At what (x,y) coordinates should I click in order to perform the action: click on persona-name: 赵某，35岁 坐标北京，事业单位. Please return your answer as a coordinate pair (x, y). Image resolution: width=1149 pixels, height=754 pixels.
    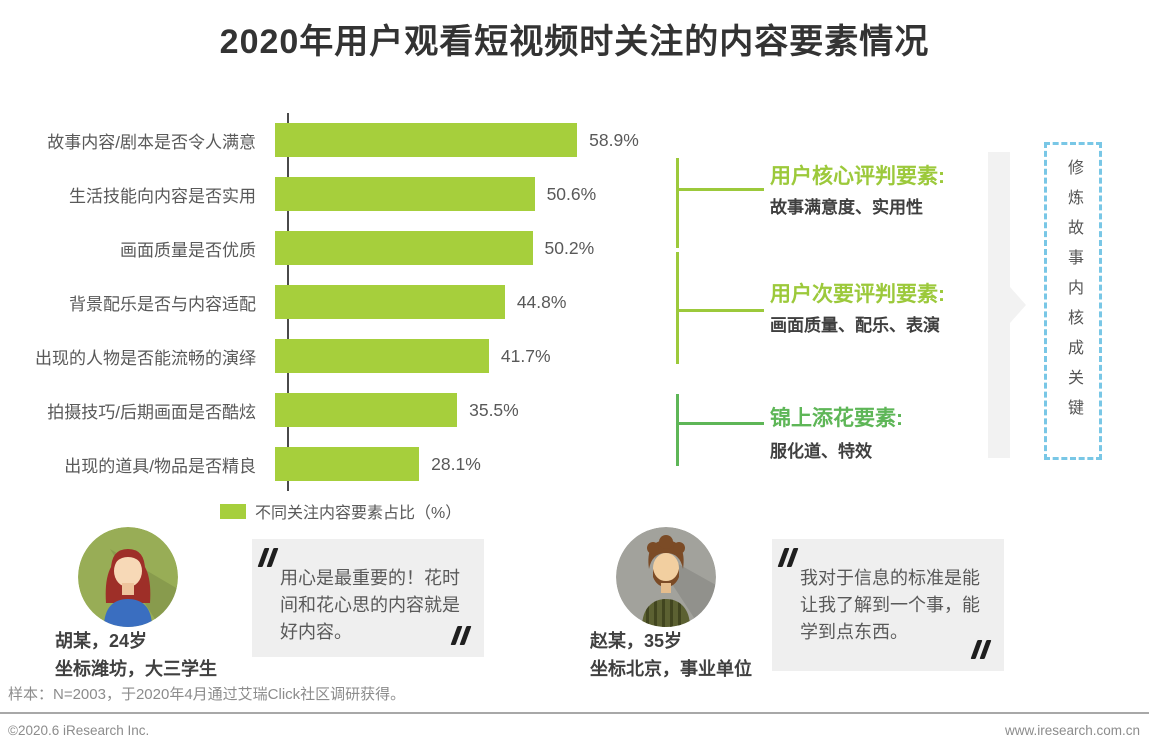
    Looking at the image, I should click on (671, 656).